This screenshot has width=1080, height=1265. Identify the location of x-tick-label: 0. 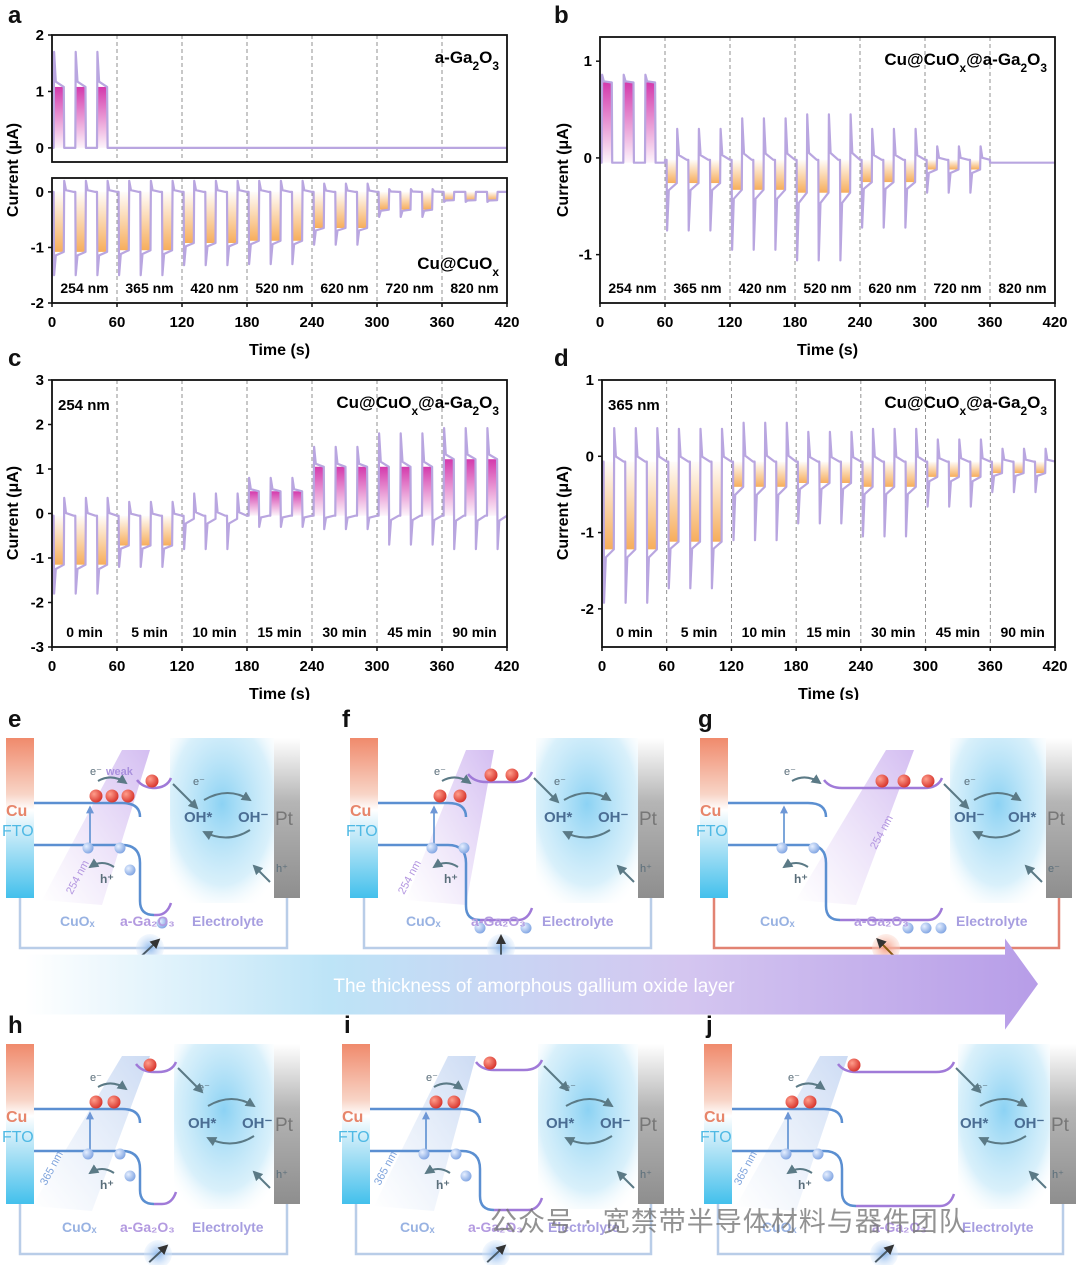
(602, 666).